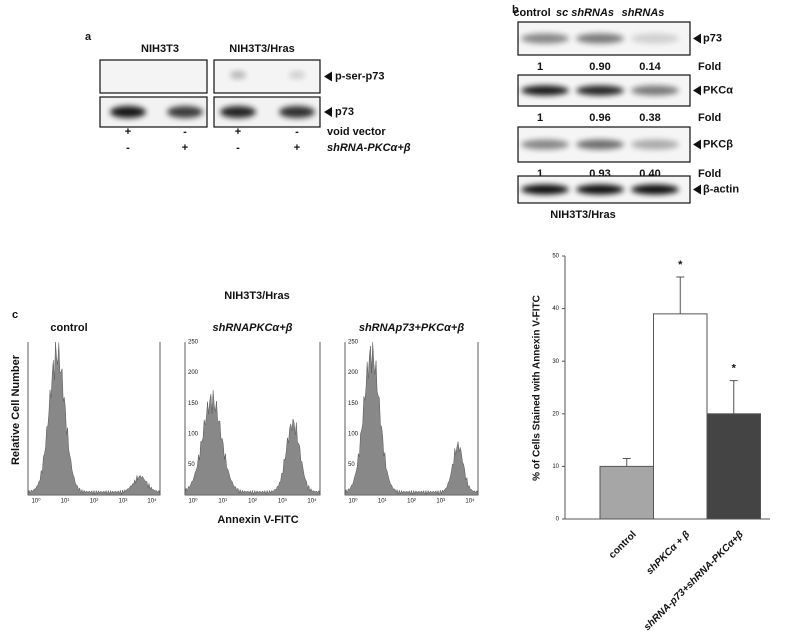 This screenshot has height=632, width=800. What do you see at coordinates (356, 132) in the screenshot?
I see `condition-label: void vector` at bounding box center [356, 132].